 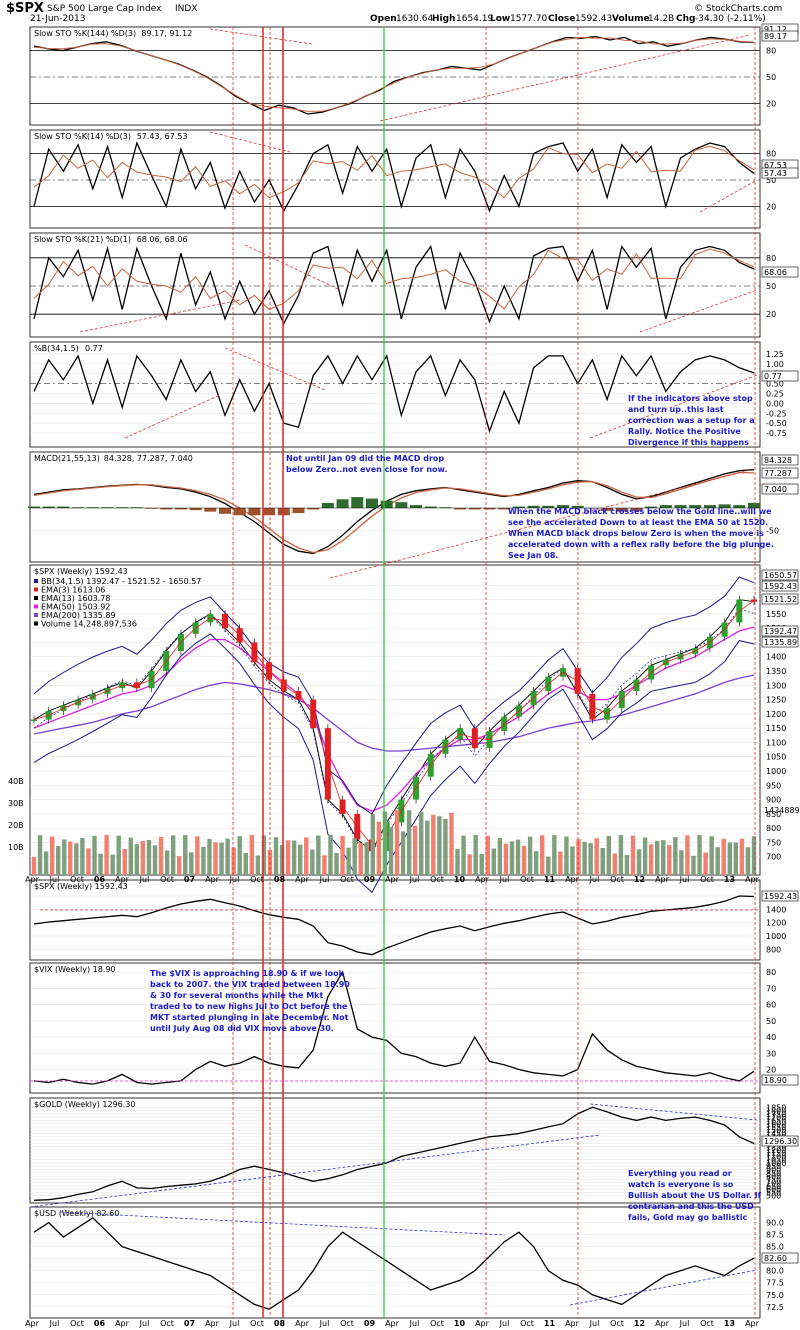 What do you see at coordinates (771, 180) in the screenshot?
I see `sto14-tick-label: 50` at bounding box center [771, 180].